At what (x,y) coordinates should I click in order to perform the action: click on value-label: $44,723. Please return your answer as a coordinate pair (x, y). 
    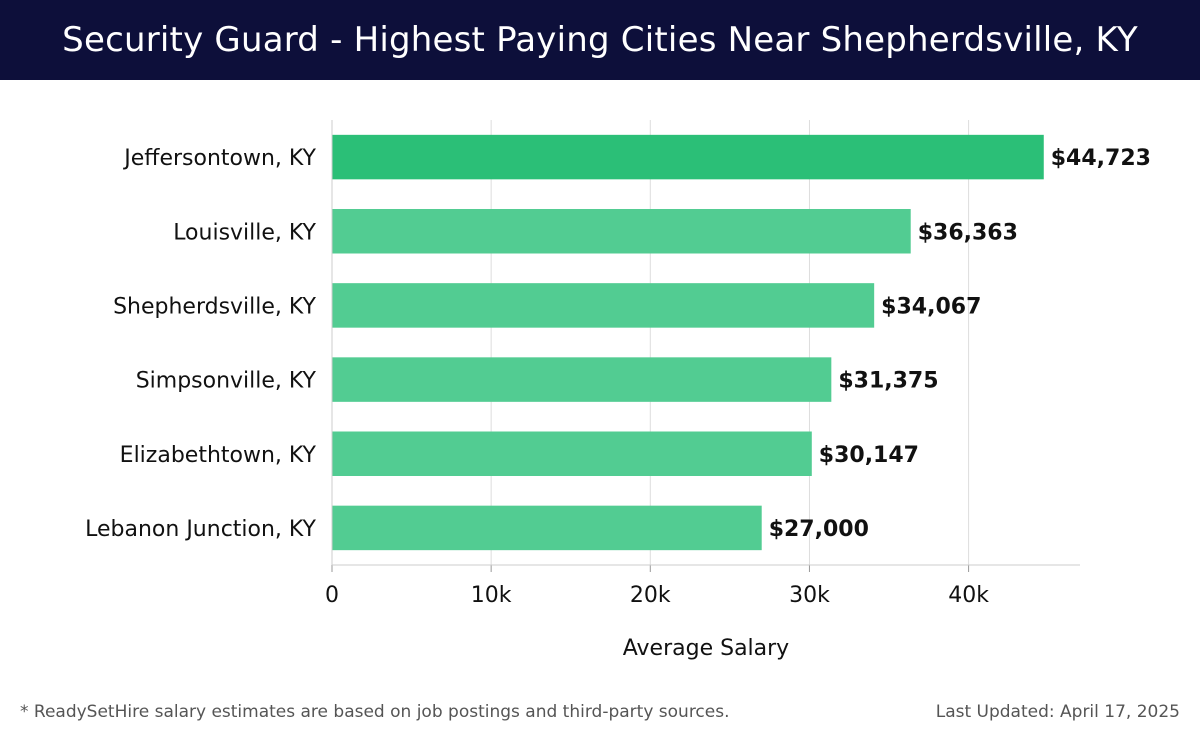
    Looking at the image, I should click on (1101, 158).